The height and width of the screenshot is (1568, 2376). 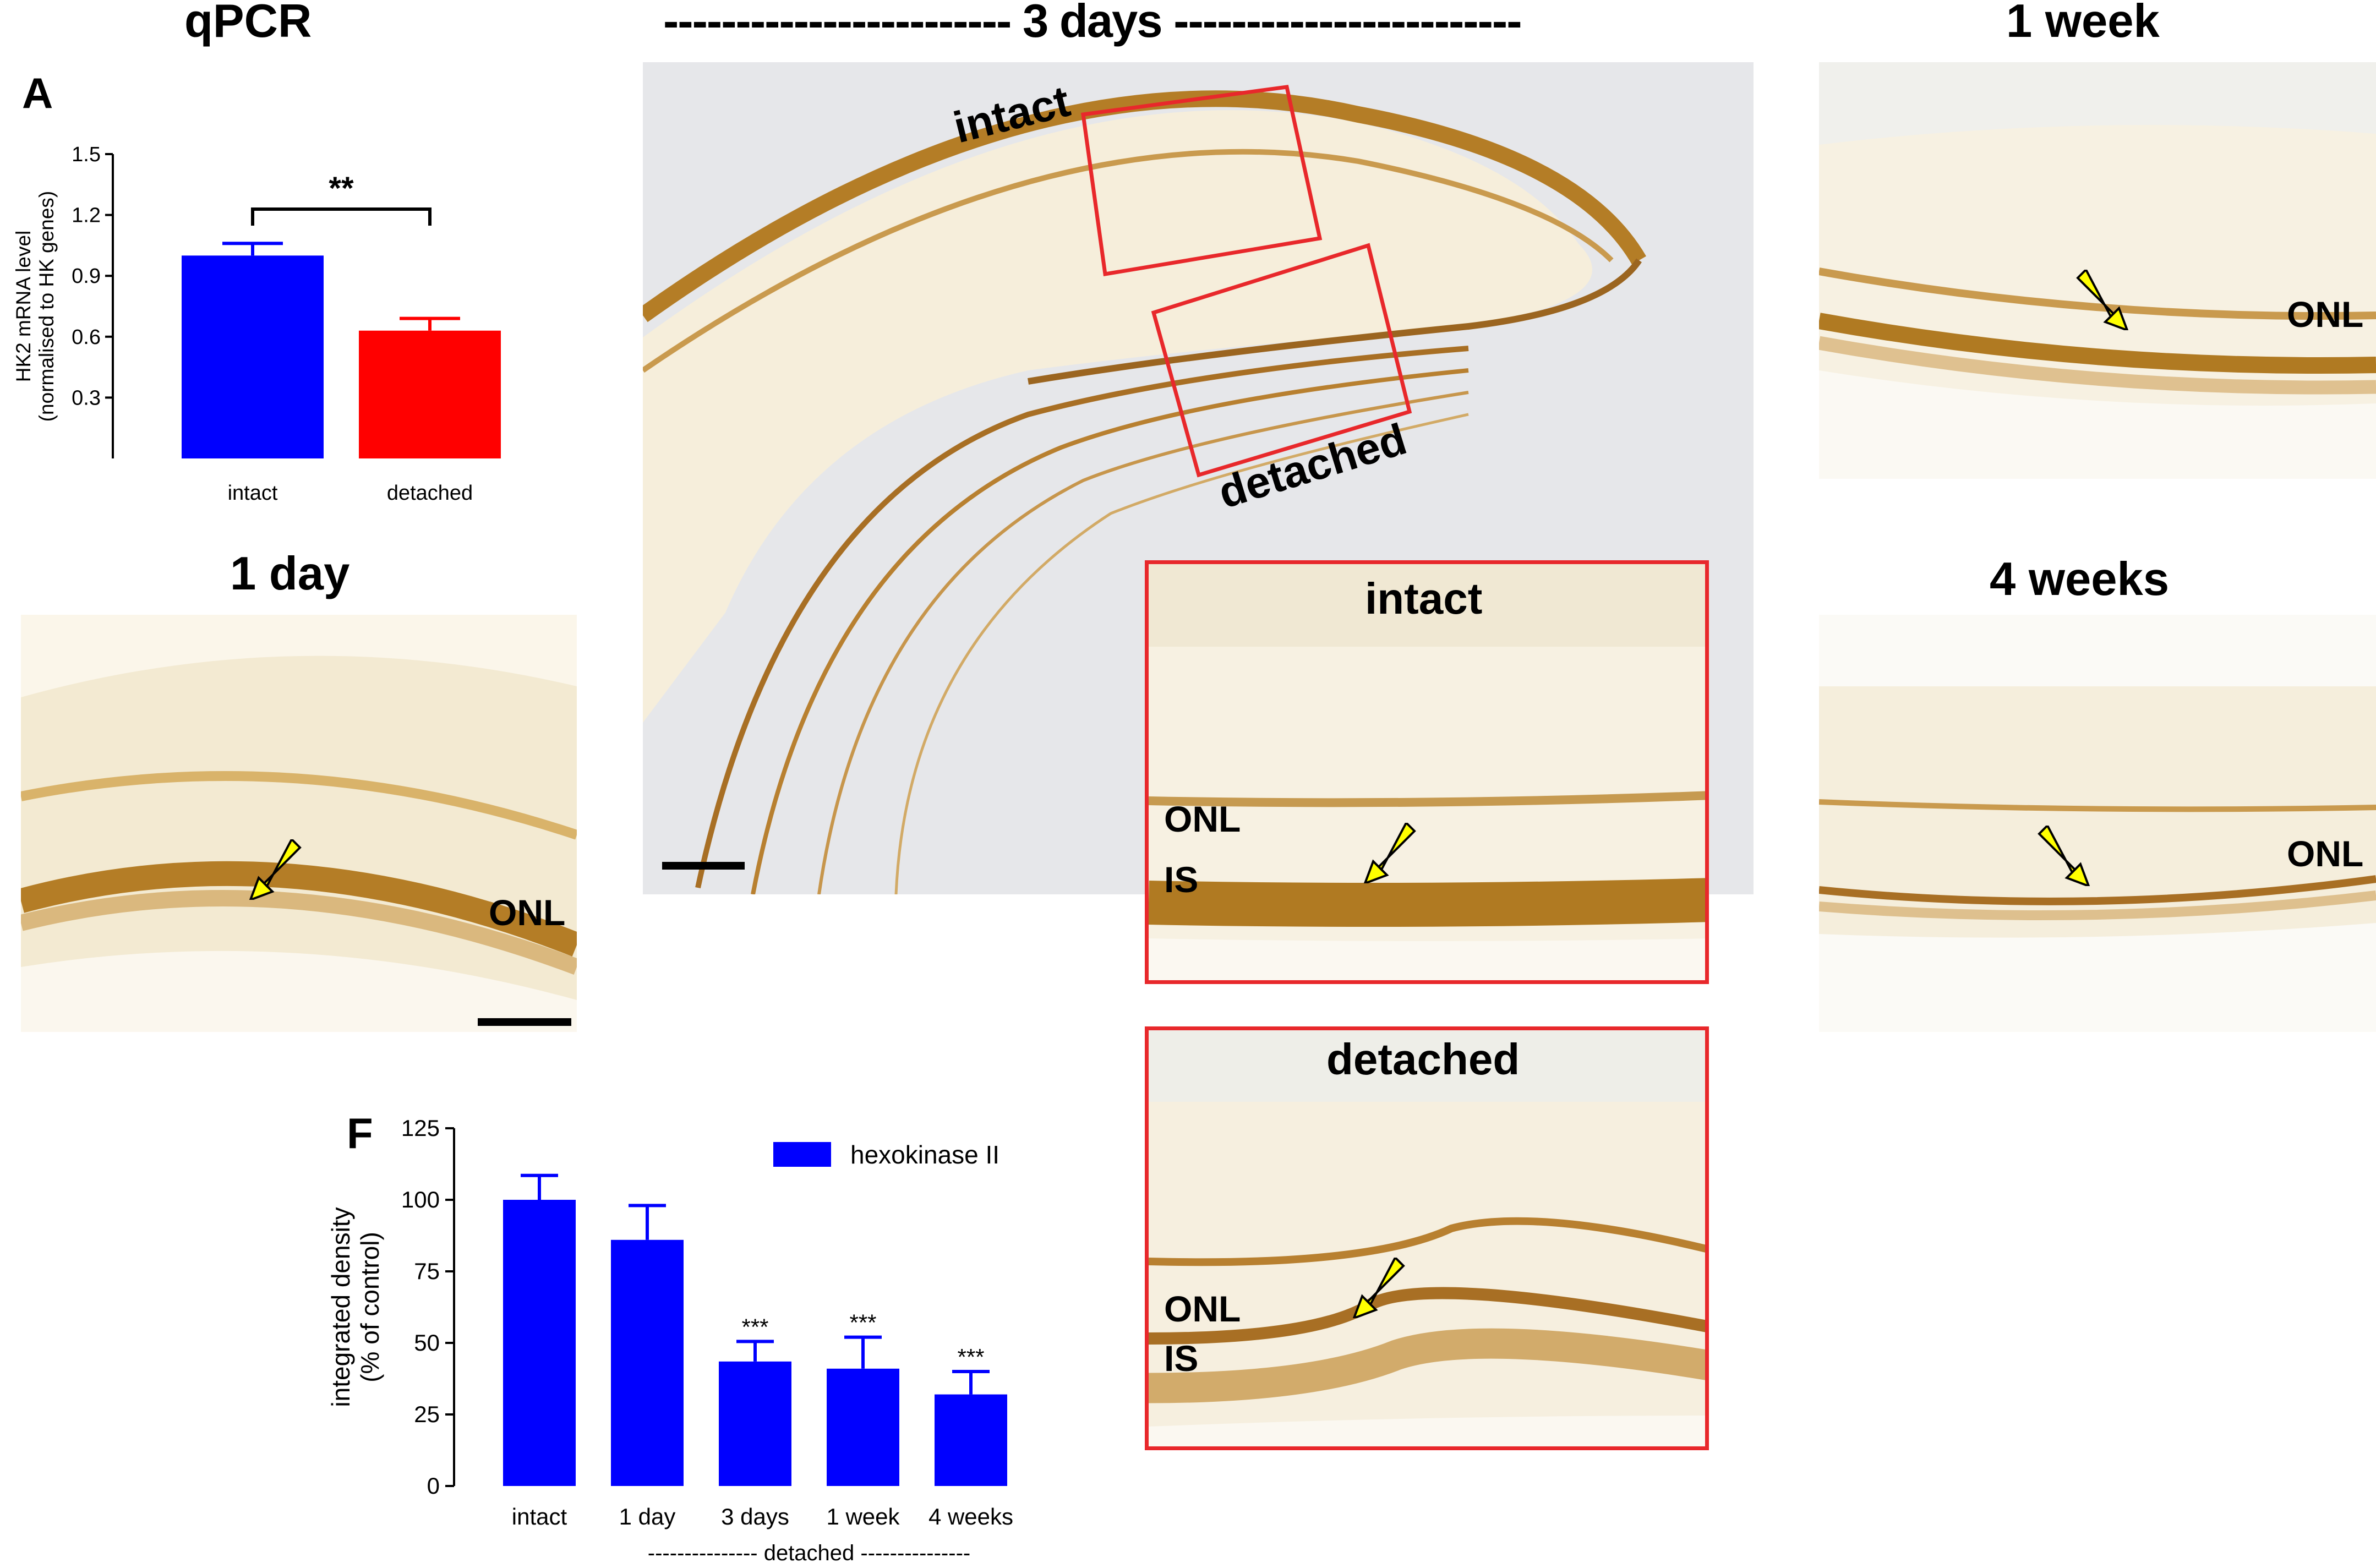 What do you see at coordinates (755, 1423) in the screenshot?
I see `bar-3-days` at bounding box center [755, 1423].